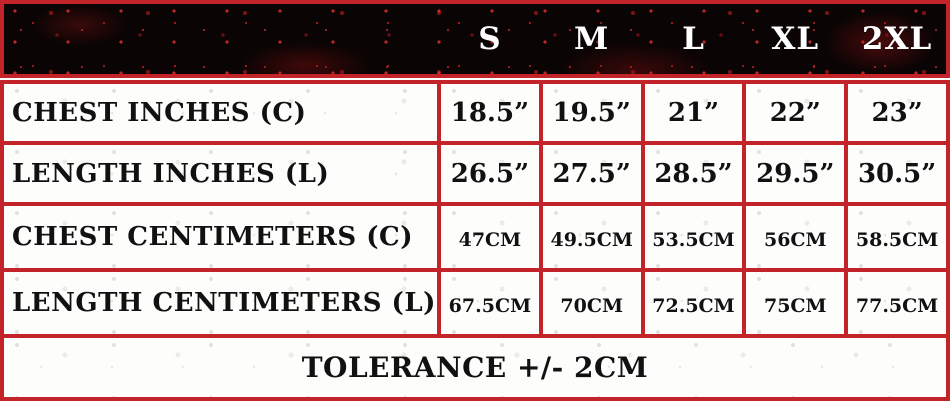 The height and width of the screenshot is (401, 950). Describe the element at coordinates (693, 303) in the screenshot. I see `length-cm-l: 72.5cm` at that location.